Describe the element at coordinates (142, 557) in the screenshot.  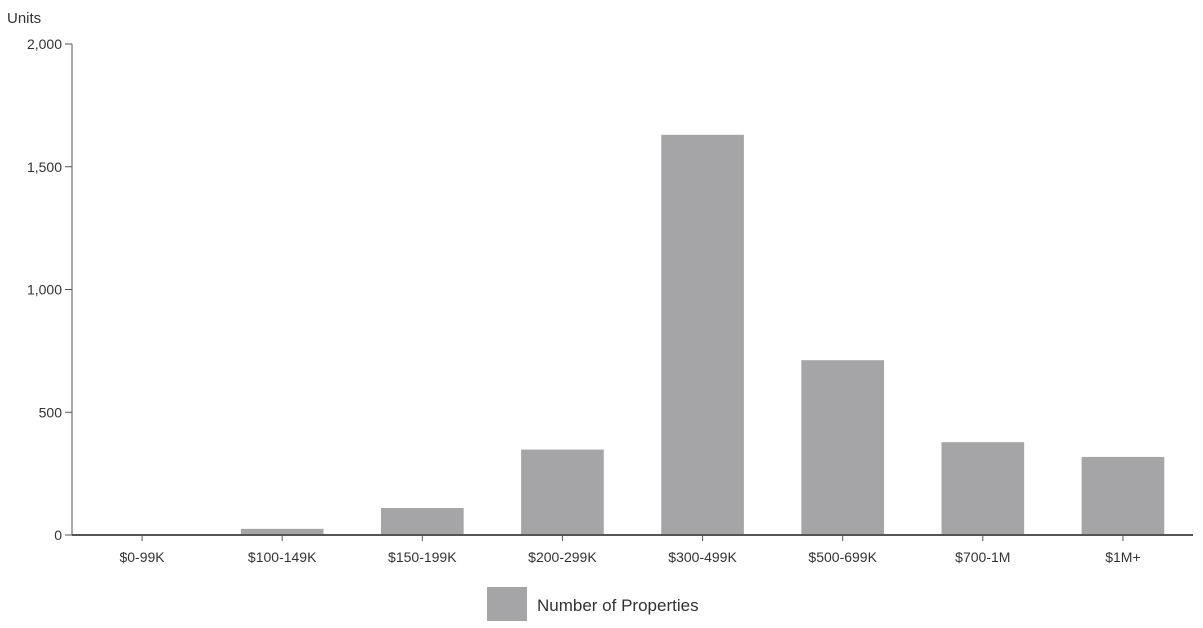
I see `x-tick-label: $0-99K` at that location.